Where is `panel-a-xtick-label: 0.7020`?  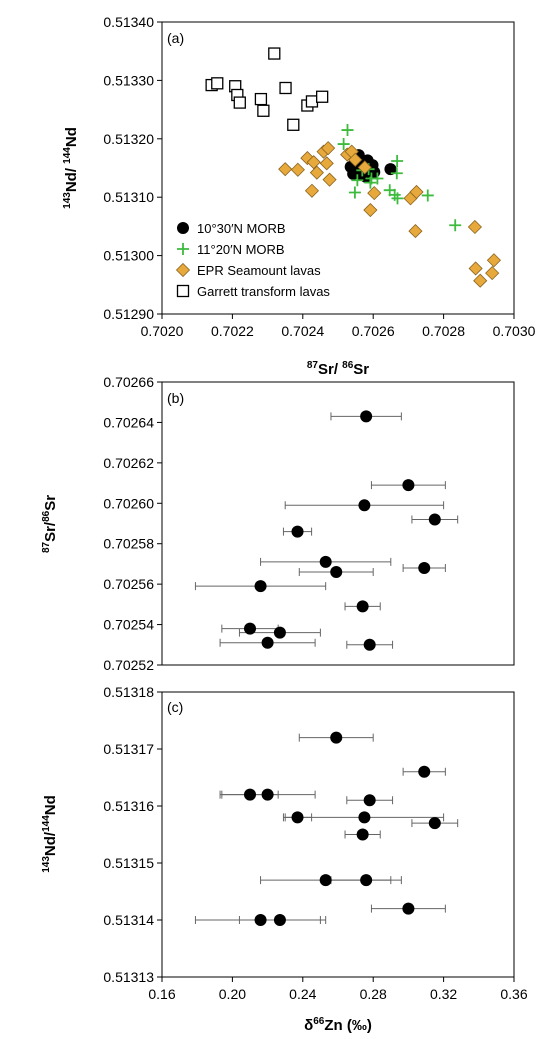 panel-a-xtick-label: 0.7020 is located at coordinates (162, 331).